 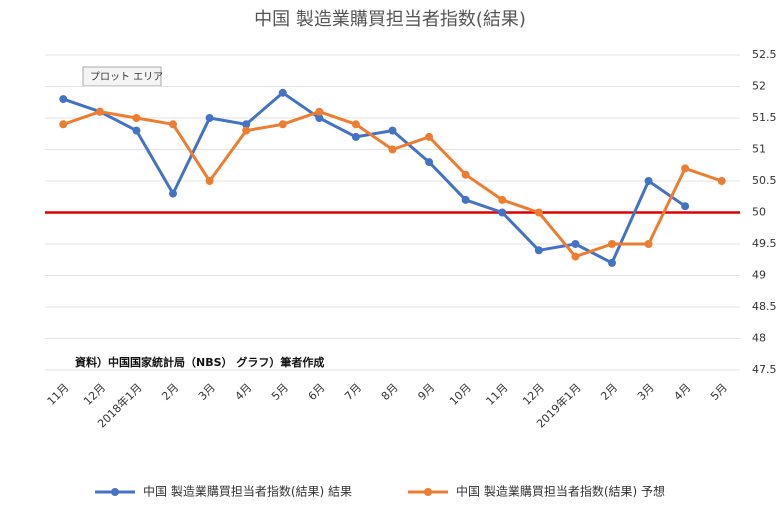 I want to click on y-tick-label: 47.5, so click(x=764, y=369).